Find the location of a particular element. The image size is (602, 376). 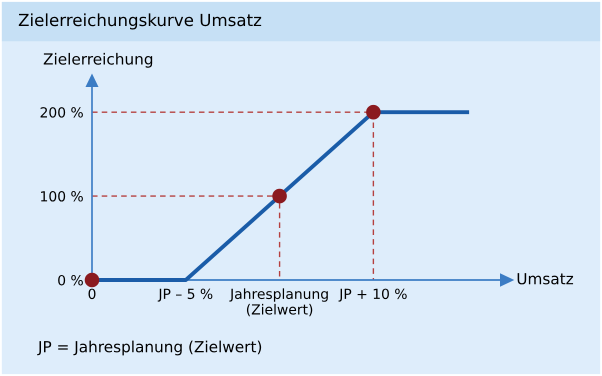

x-tick-label: 0 is located at coordinates (92, 294).